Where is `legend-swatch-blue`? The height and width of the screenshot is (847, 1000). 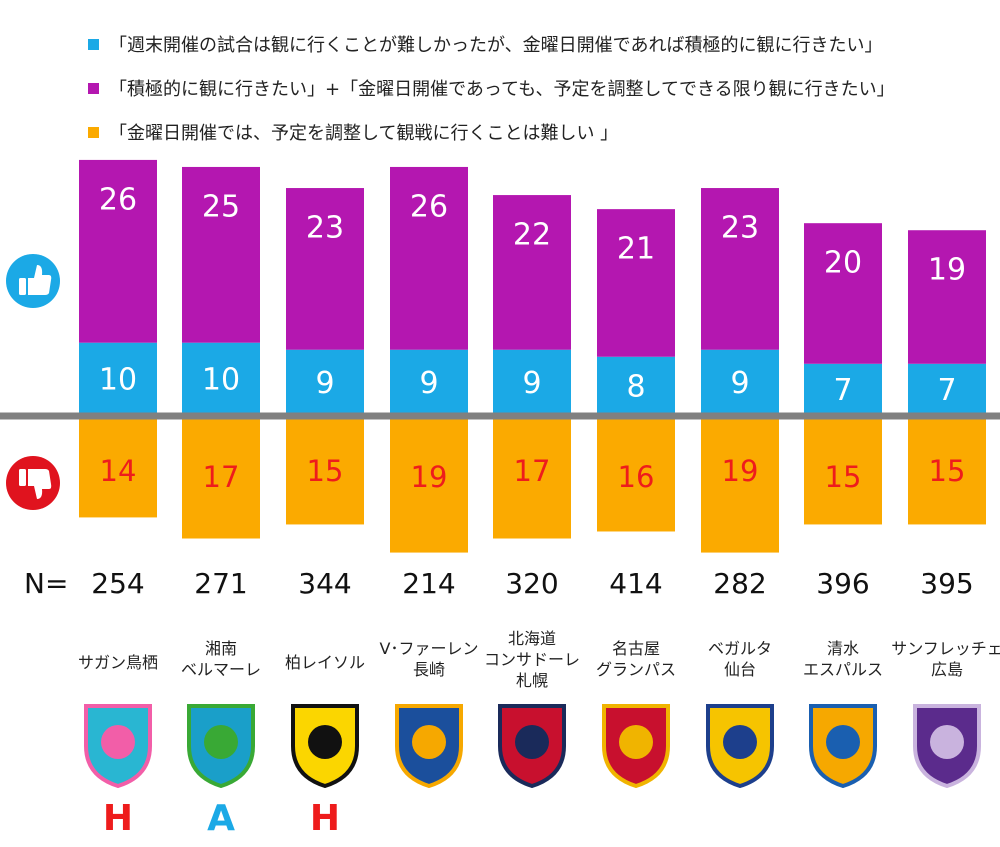 legend-swatch-blue is located at coordinates (93, 44).